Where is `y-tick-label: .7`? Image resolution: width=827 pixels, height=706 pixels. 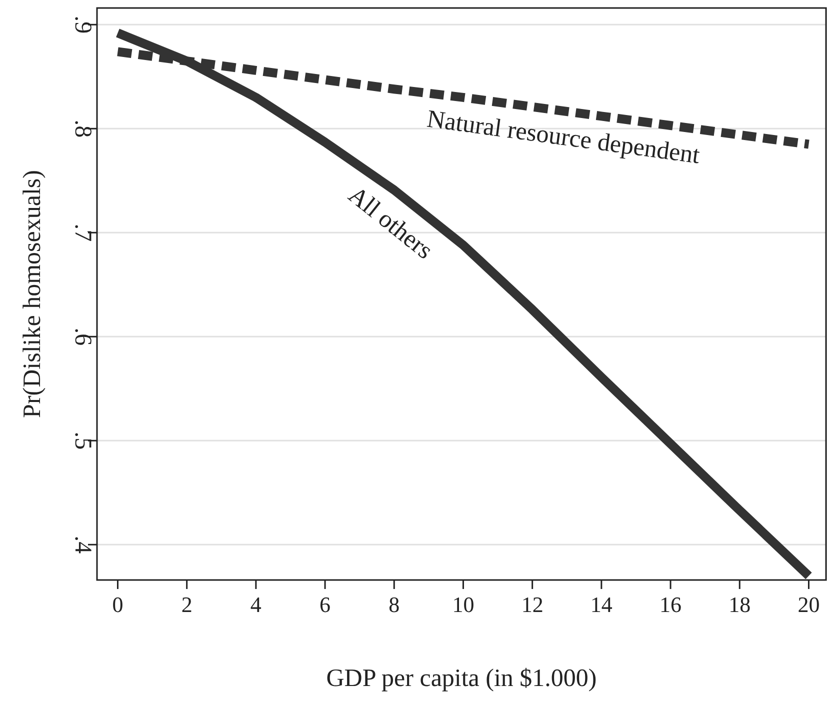
y-tick-label: .7 is located at coordinates (82, 233).